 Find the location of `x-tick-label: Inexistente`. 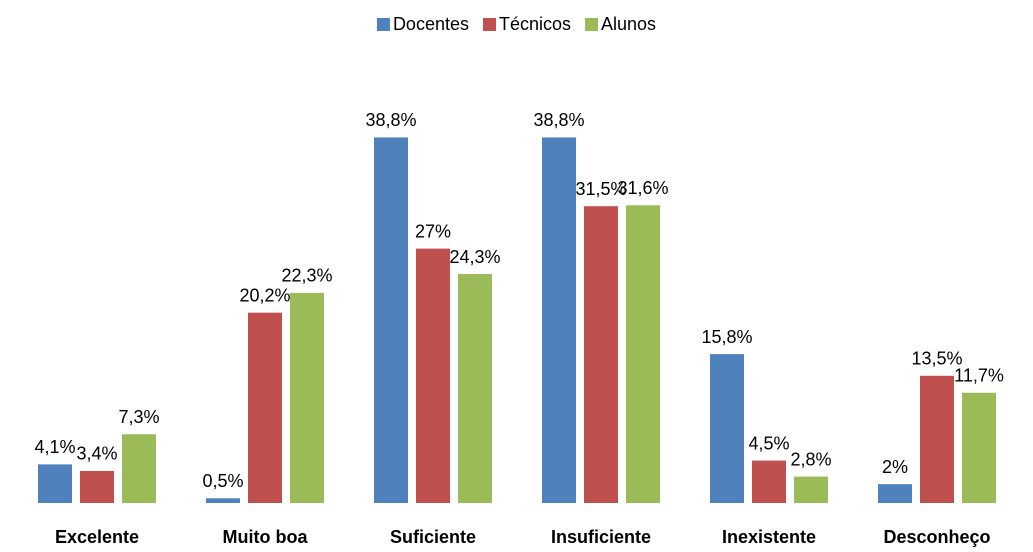

x-tick-label: Inexistente is located at coordinates (769, 537).